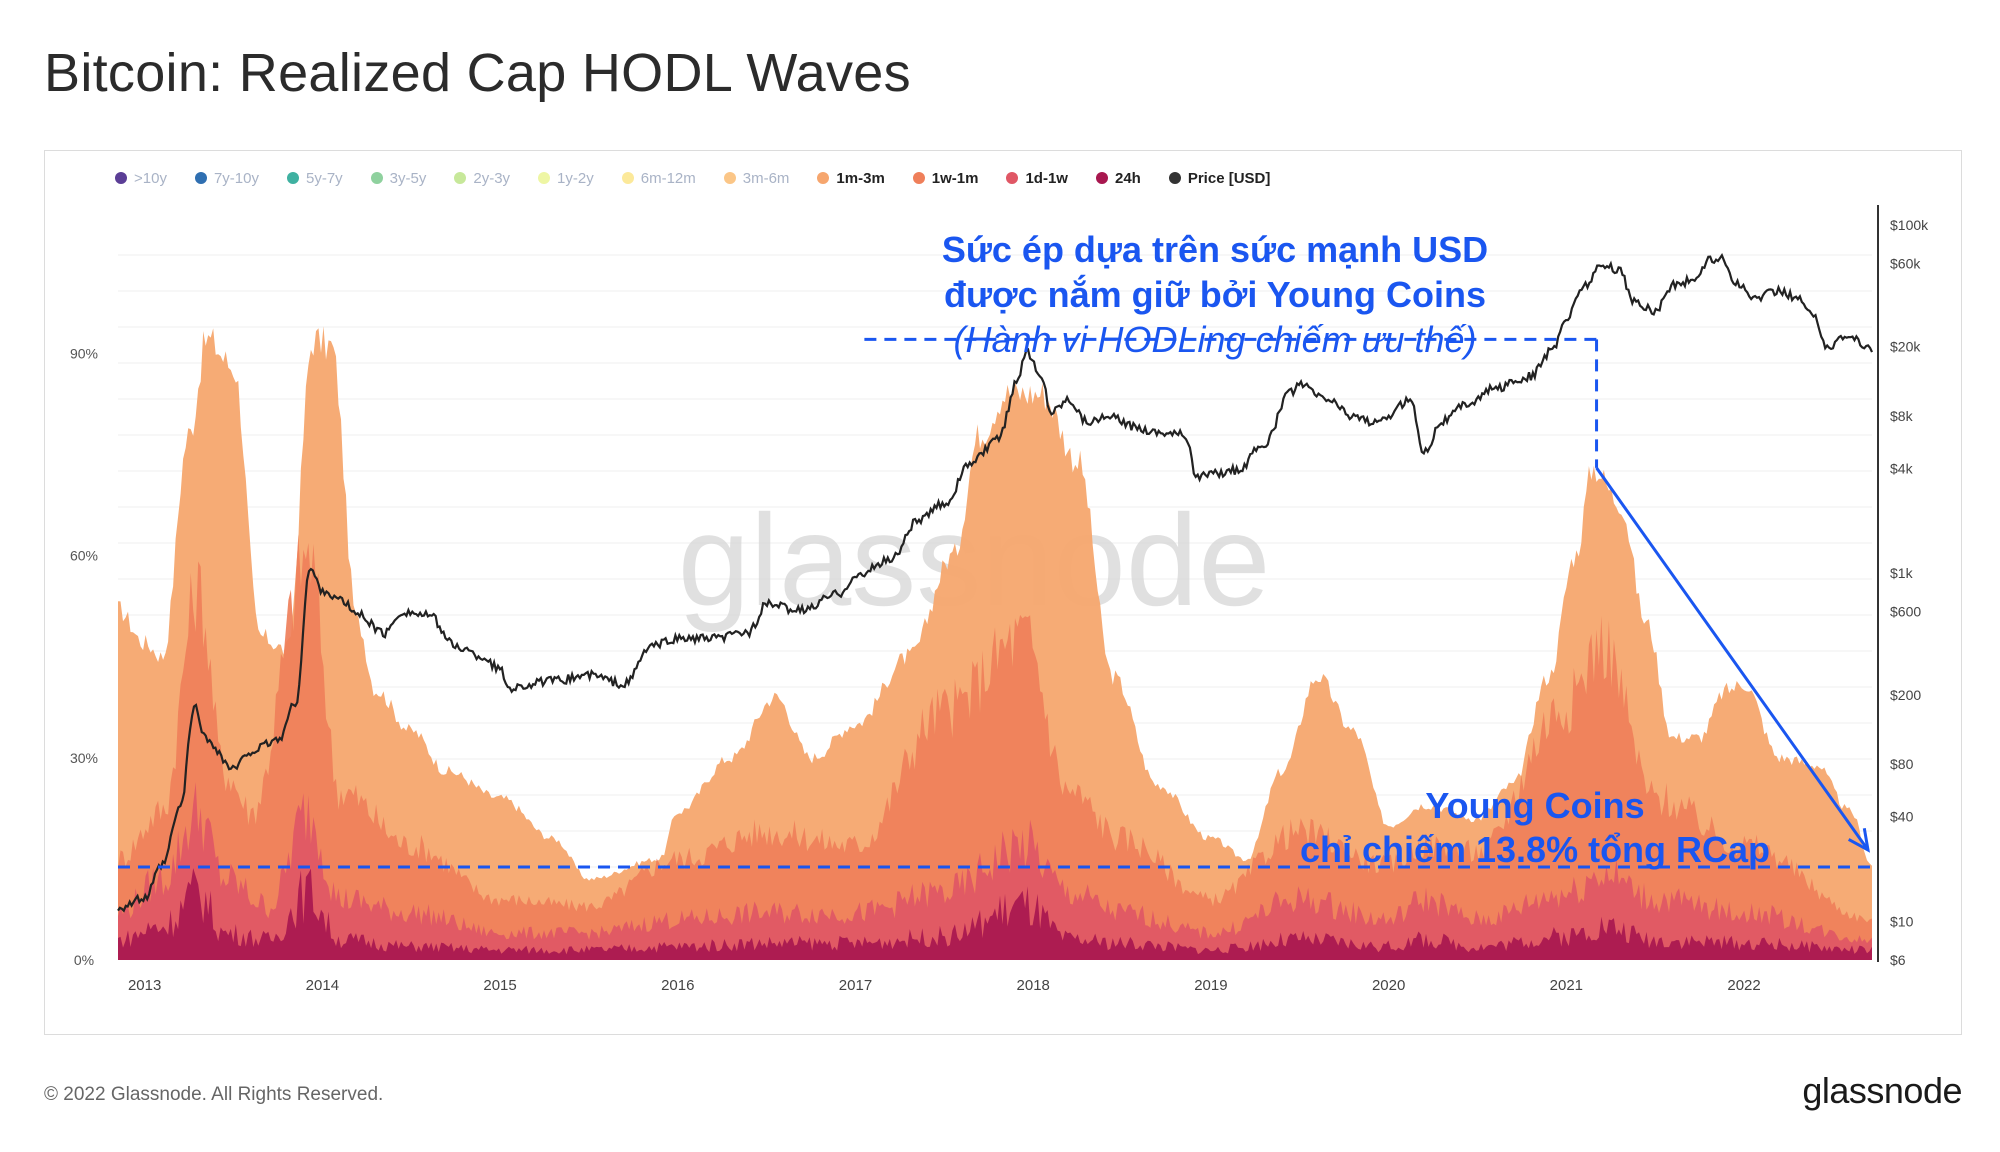 The width and height of the screenshot is (2000, 1152). I want to click on right-axis-tick: $6, so click(1898, 960).